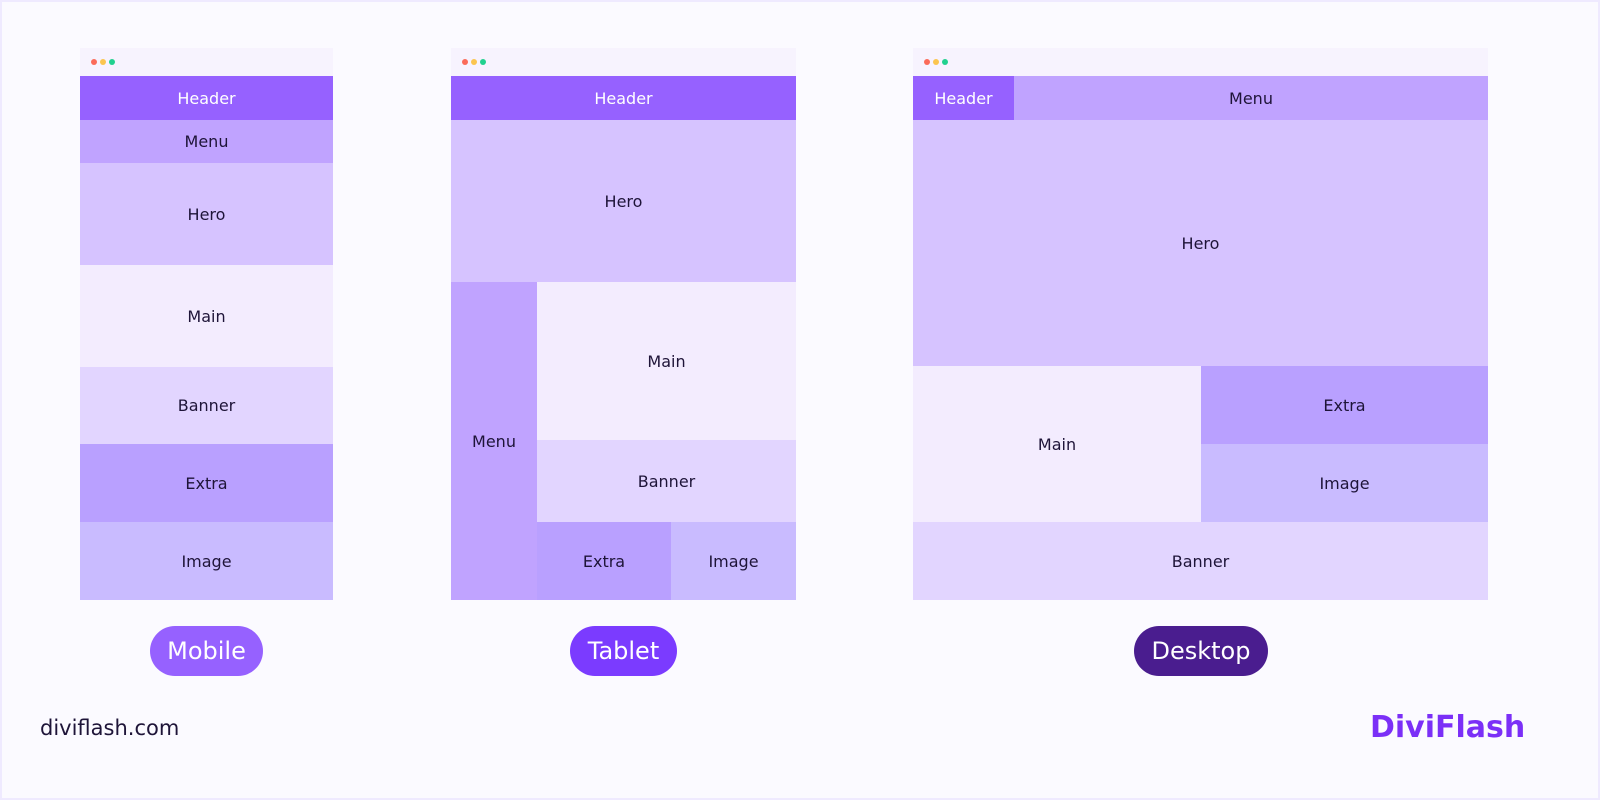  I want to click on desktop-banner: Banner, so click(1200, 561).